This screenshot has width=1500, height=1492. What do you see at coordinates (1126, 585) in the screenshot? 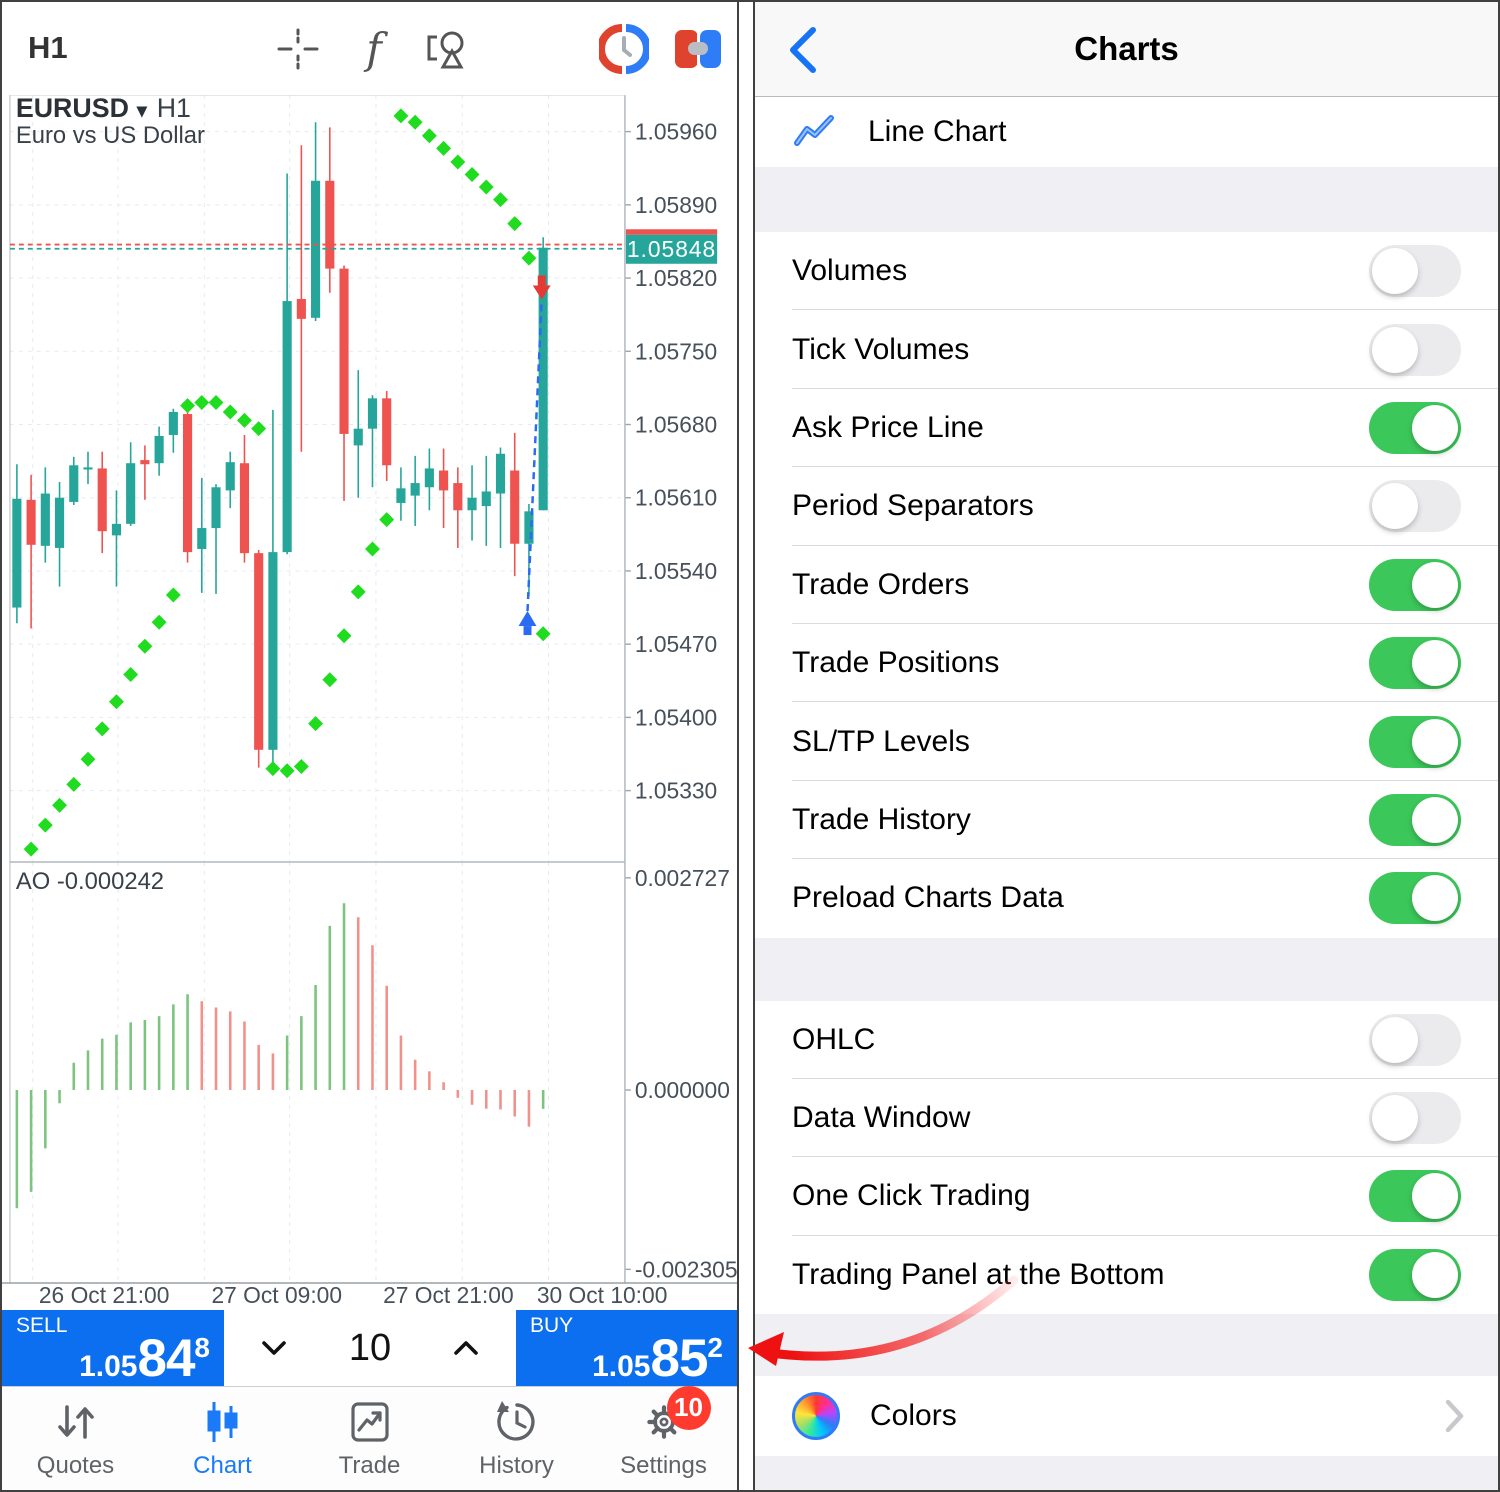
I see `settings-row-trade-orders: Trade Orders` at bounding box center [1126, 585].